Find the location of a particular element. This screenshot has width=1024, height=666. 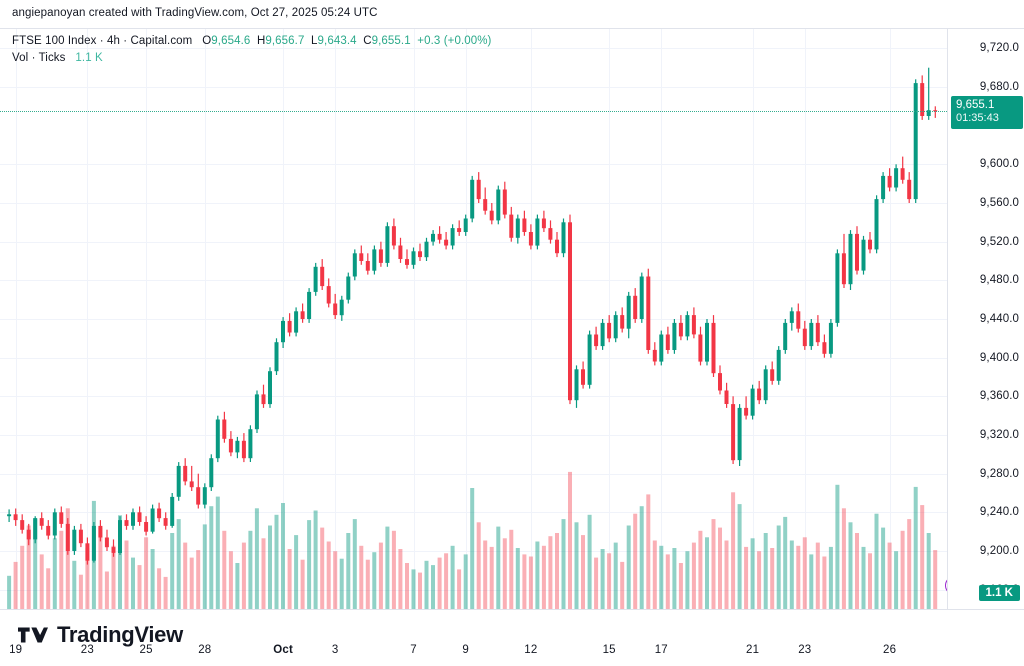

current-price-tag: 9,655.1 01:35:43 is located at coordinates (987, 113).